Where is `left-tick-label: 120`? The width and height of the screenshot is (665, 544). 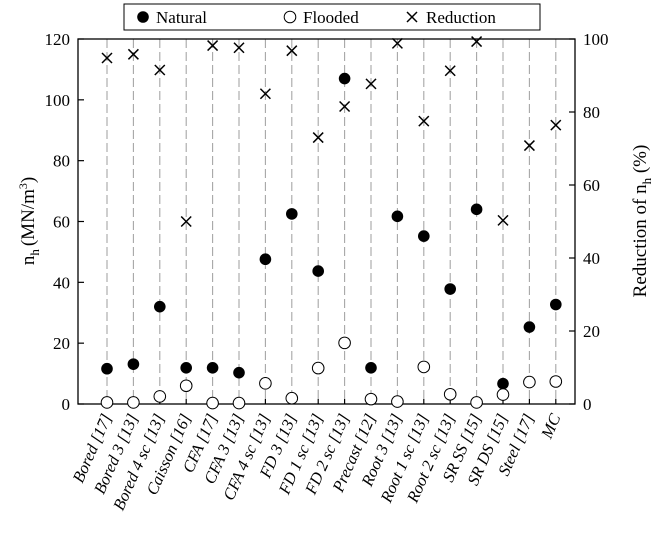 left-tick-label: 120 is located at coordinates (58, 39).